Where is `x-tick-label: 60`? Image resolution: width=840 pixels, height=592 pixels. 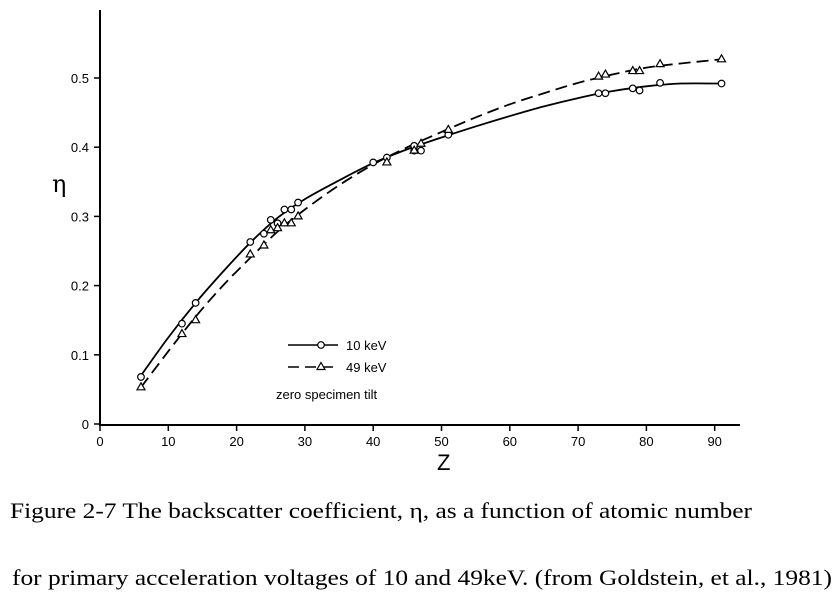
x-tick-label: 60 is located at coordinates (510, 441).